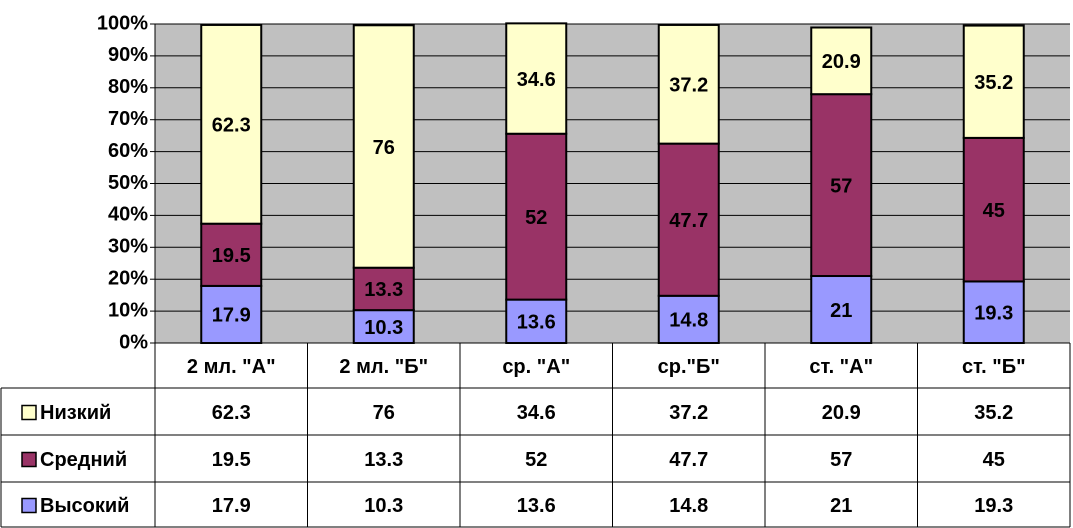  What do you see at coordinates (689, 367) in the screenshot?
I see `x-tick-label: ср."Б"` at bounding box center [689, 367].